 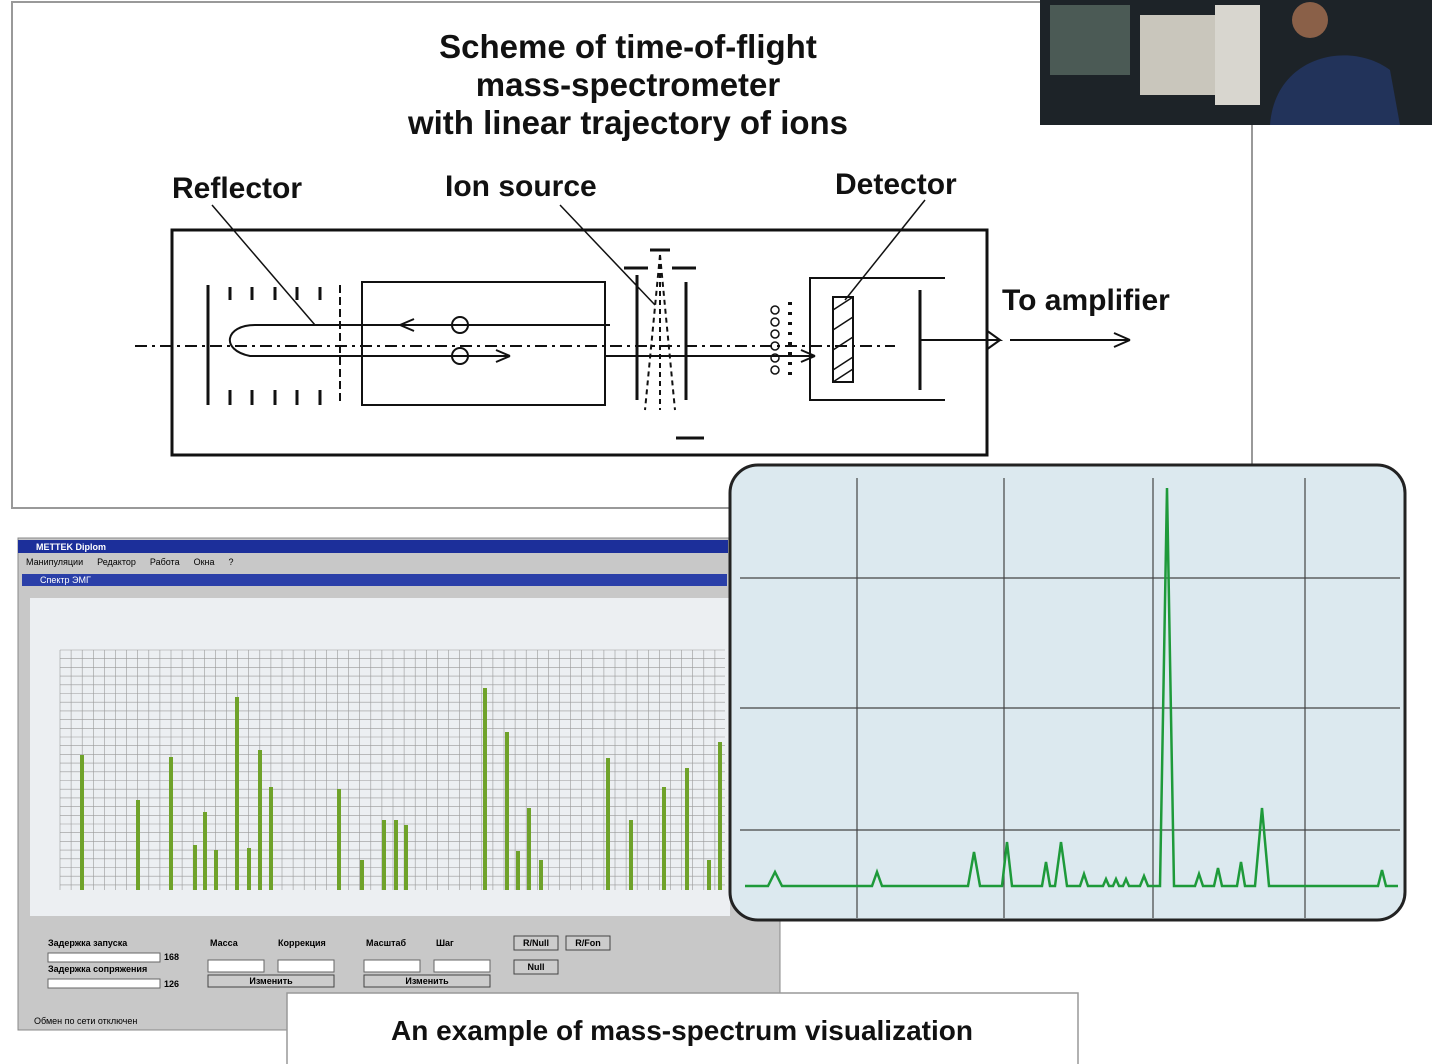 What do you see at coordinates (896, 184) in the screenshot?
I see `label-detector: Detector` at bounding box center [896, 184].